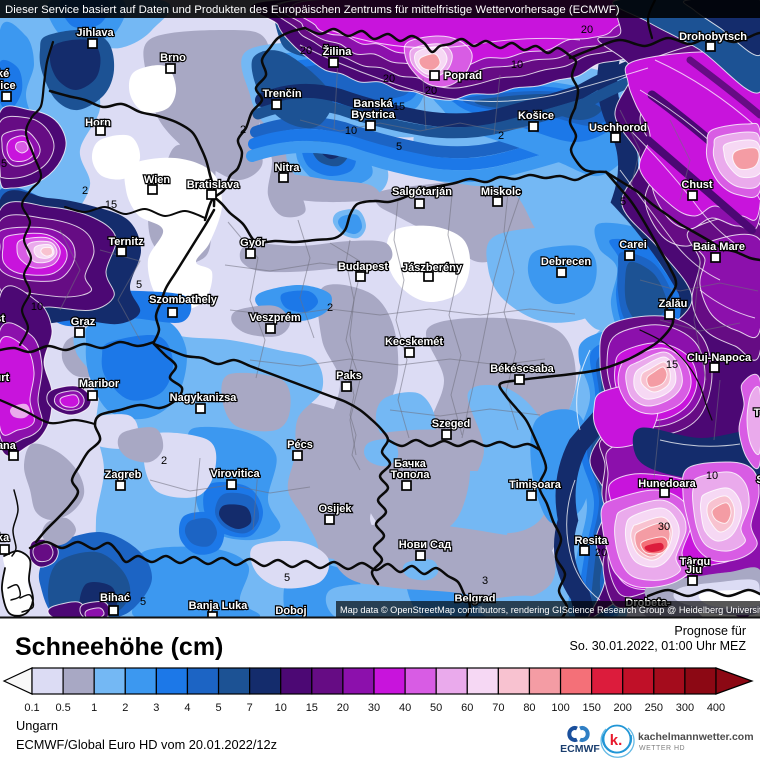 Image resolution: width=760 pixels, height=760 pixels. What do you see at coordinates (662, 748) in the screenshot?
I see `svg-text: WETTER HD` at bounding box center [662, 748].